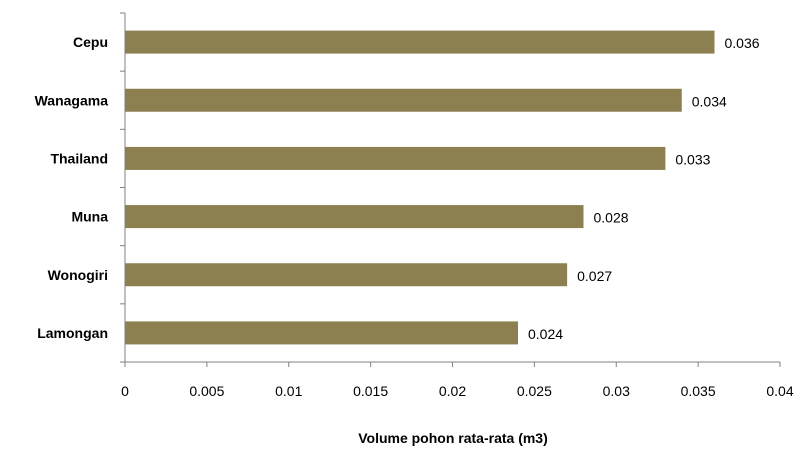 Image resolution: width=802 pixels, height=454 pixels. I want to click on x-axis-title: Volume pohon rata-rata (m3), so click(453, 438).